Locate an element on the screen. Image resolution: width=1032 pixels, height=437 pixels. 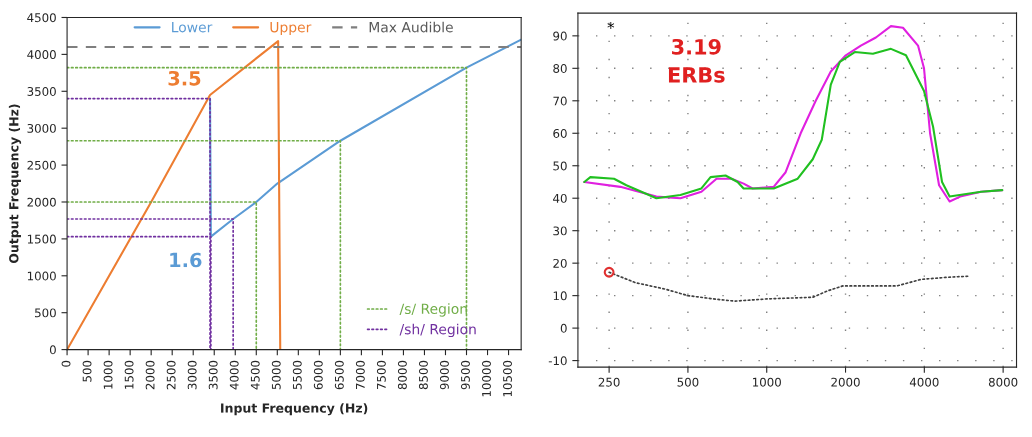
y-tick-label: 40 is located at coordinates (560, 198).